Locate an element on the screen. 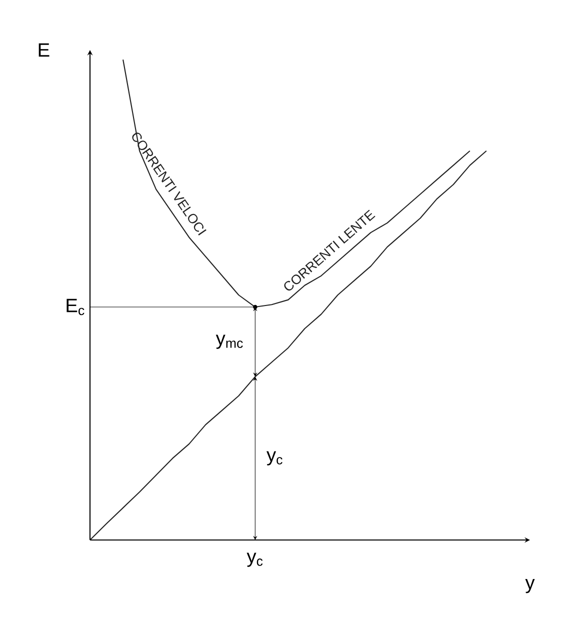 Image resolution: width=565 pixels, height=636 pixels. y-axis-title: E is located at coordinates (44, 50).